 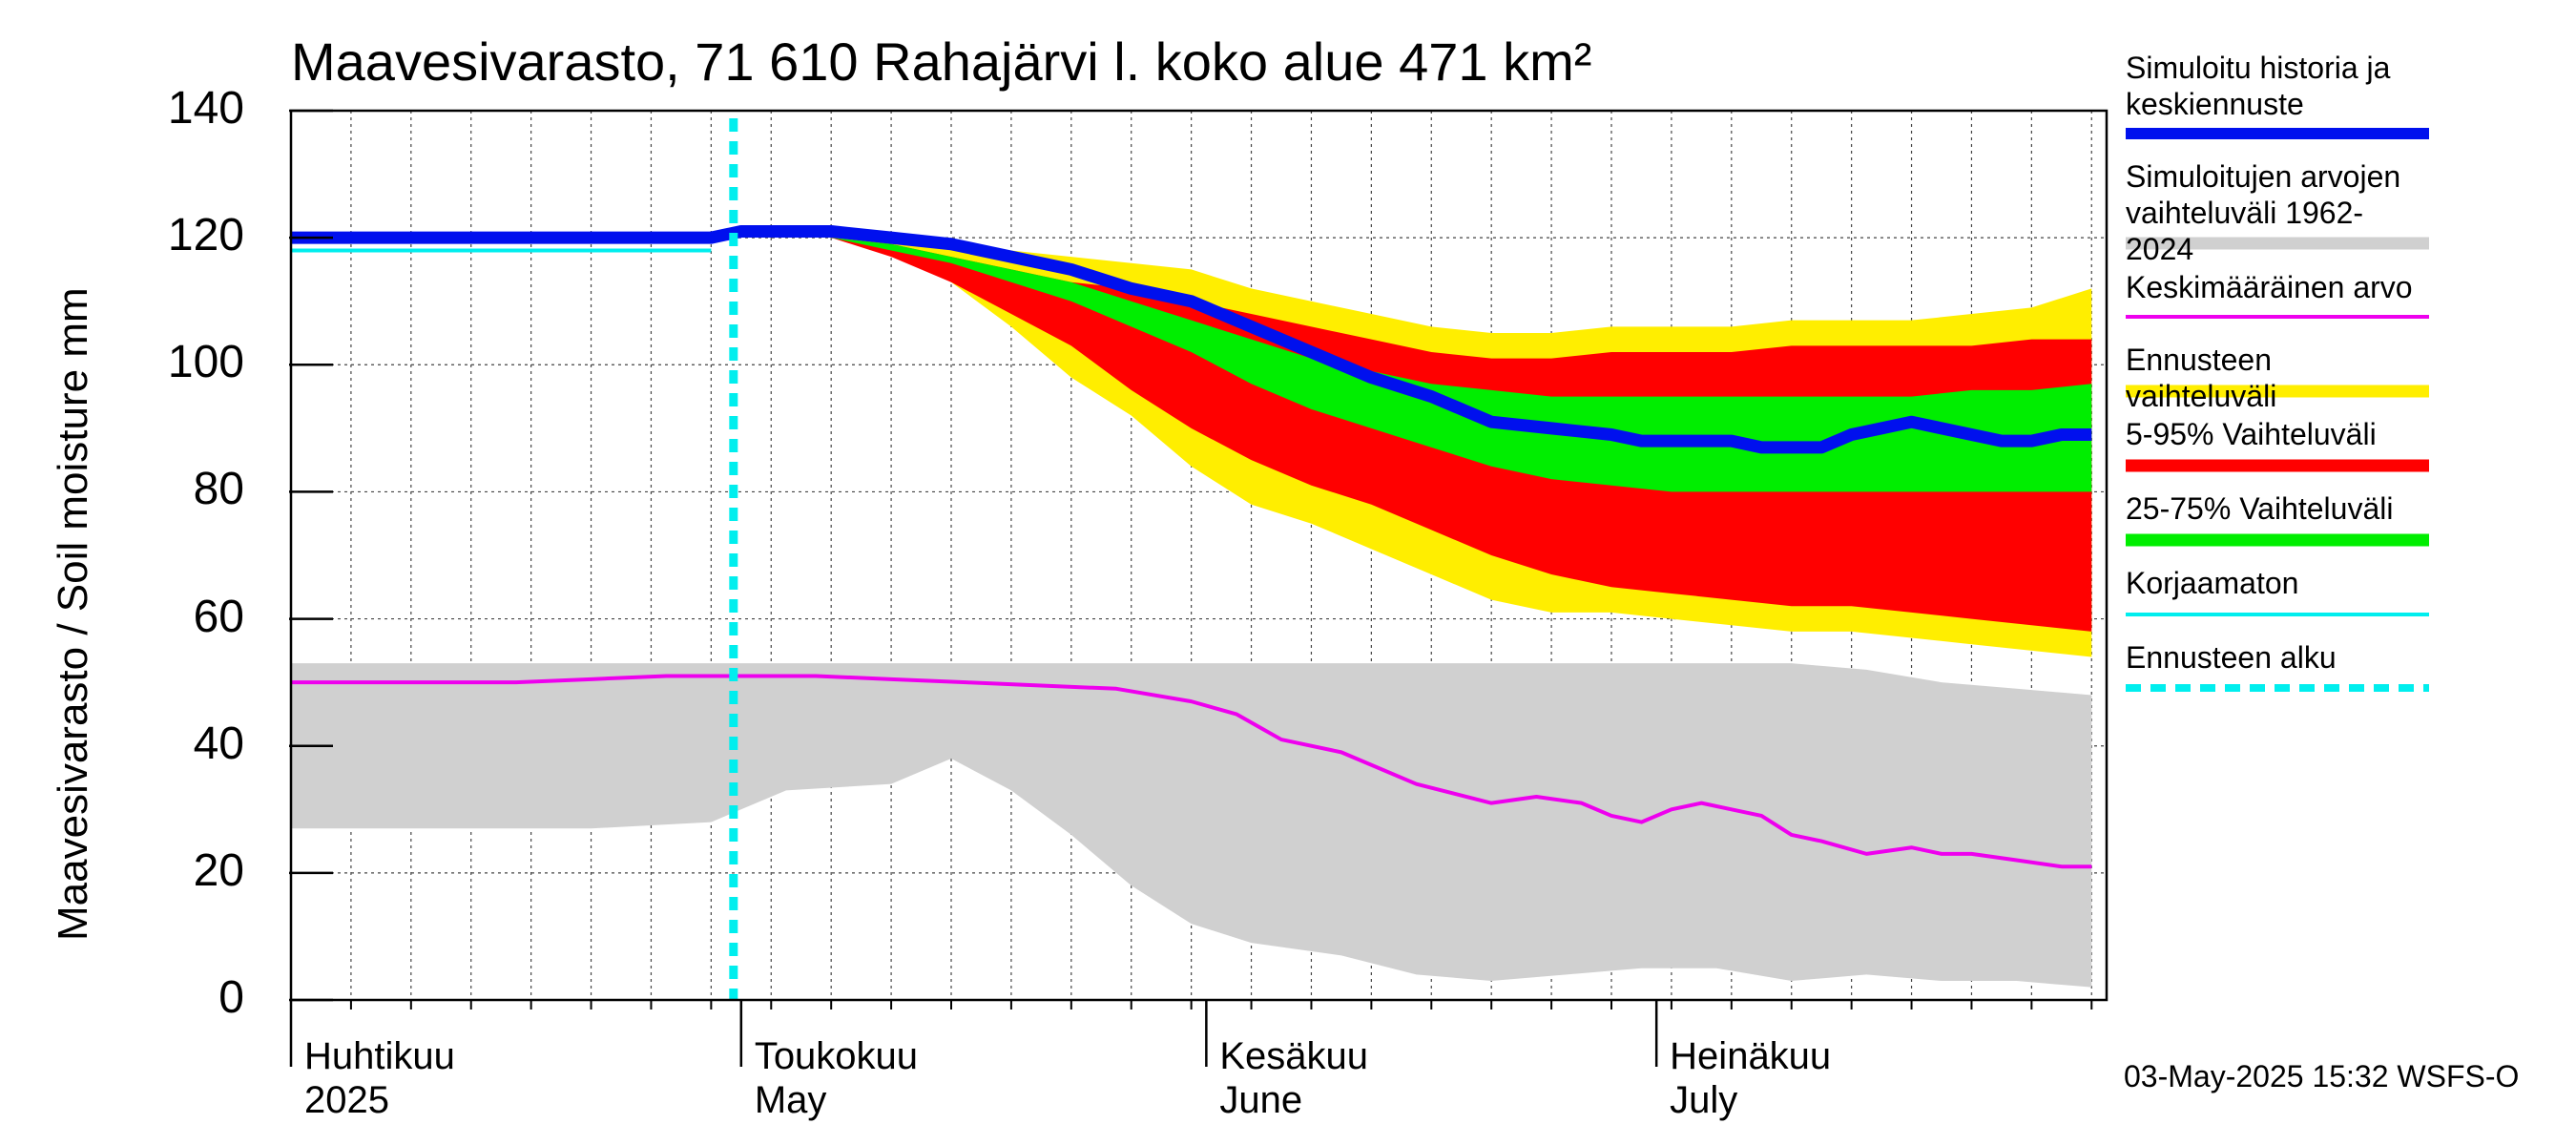 What do you see at coordinates (1261, 1100) in the screenshot?
I see `x-month-label-en: June` at bounding box center [1261, 1100].